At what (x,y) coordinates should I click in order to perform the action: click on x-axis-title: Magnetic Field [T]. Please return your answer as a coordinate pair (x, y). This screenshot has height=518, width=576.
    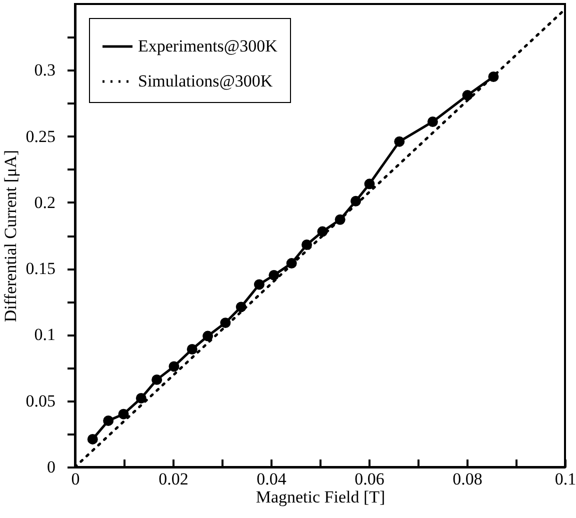
    Looking at the image, I should click on (321, 497).